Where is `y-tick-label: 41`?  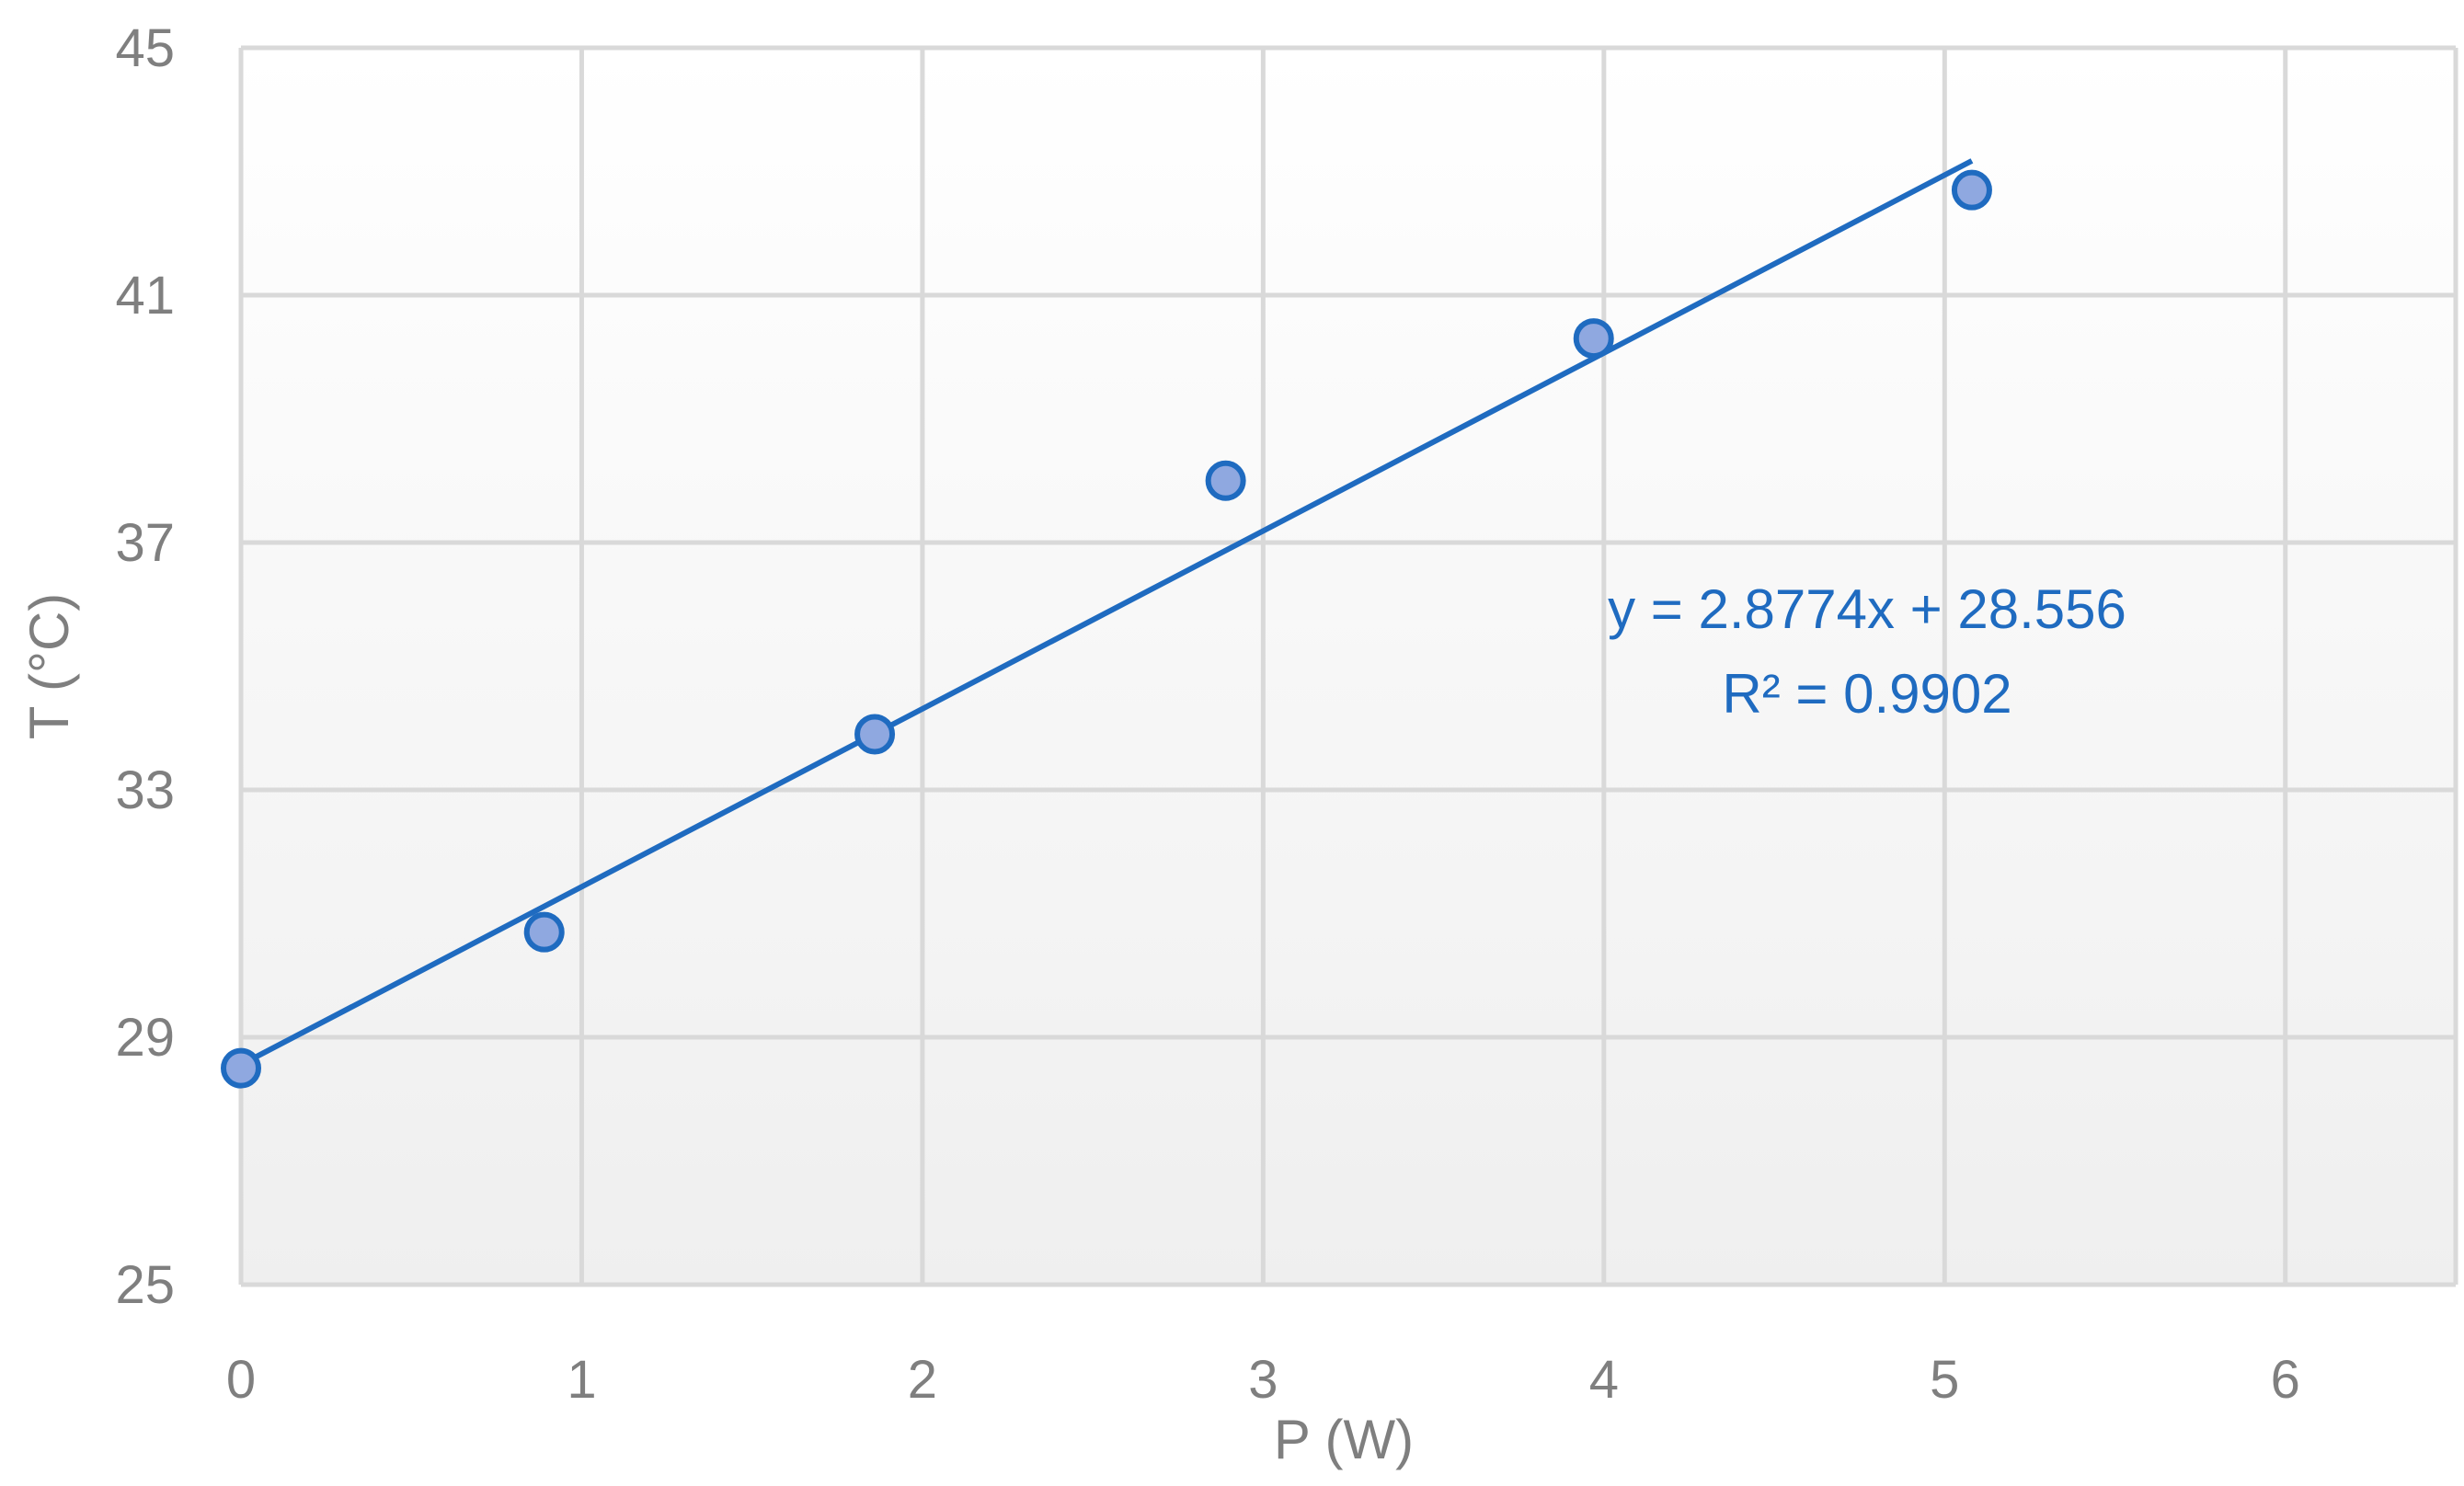 y-tick-label: 41 is located at coordinates (145, 296).